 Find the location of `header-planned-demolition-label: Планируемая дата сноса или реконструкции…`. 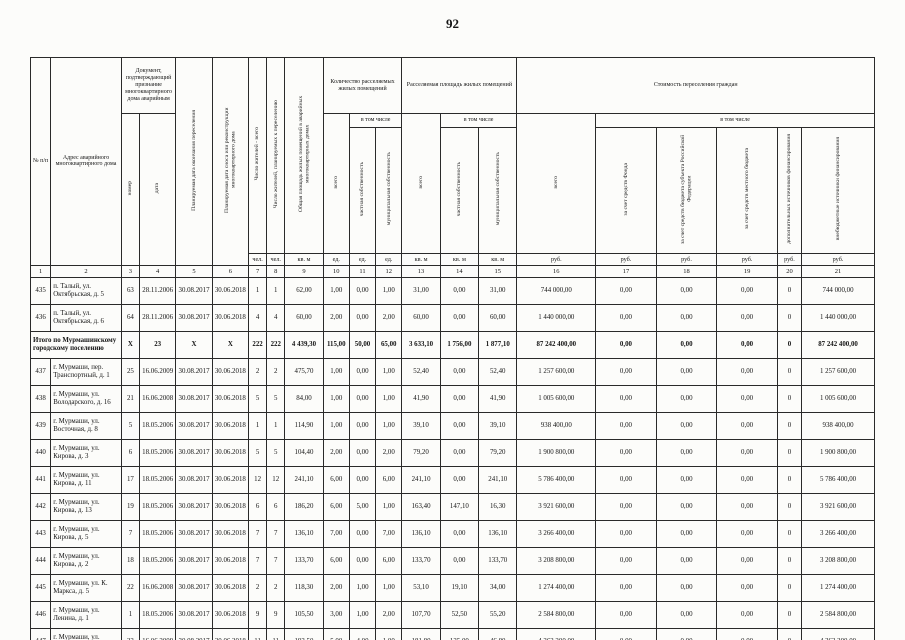

header-planned-demolition-label: Планируемая дата сноса или реконструкции… is located at coordinates (230, 160).